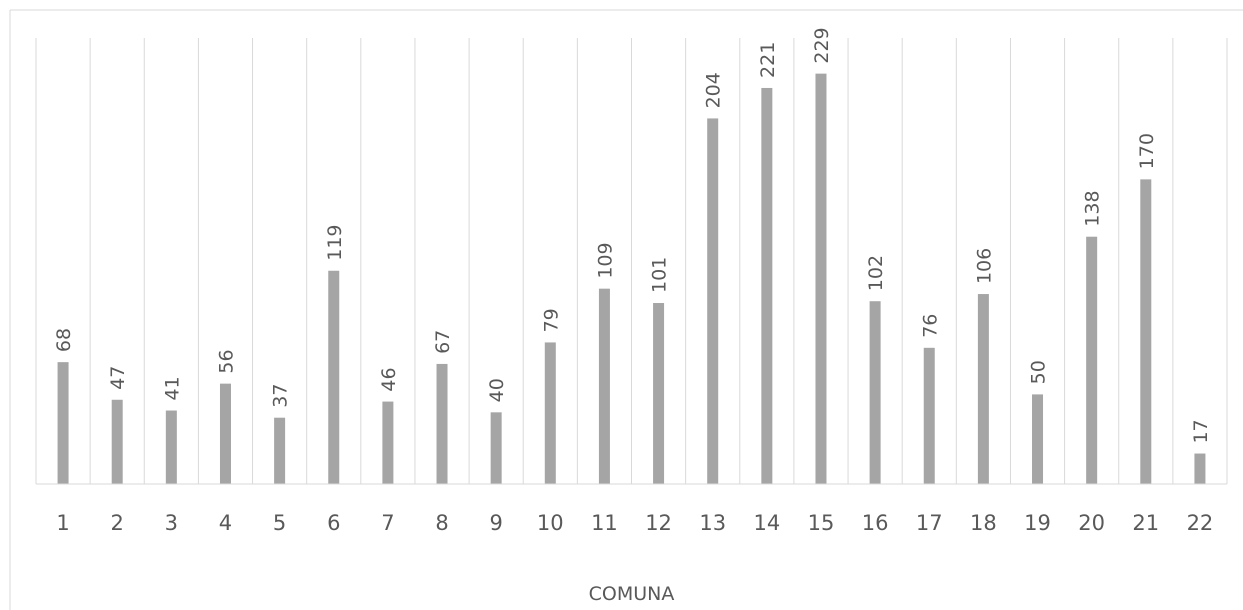 This screenshot has height=610, width=1243. I want to click on x-tick-label: 5, so click(279, 523).